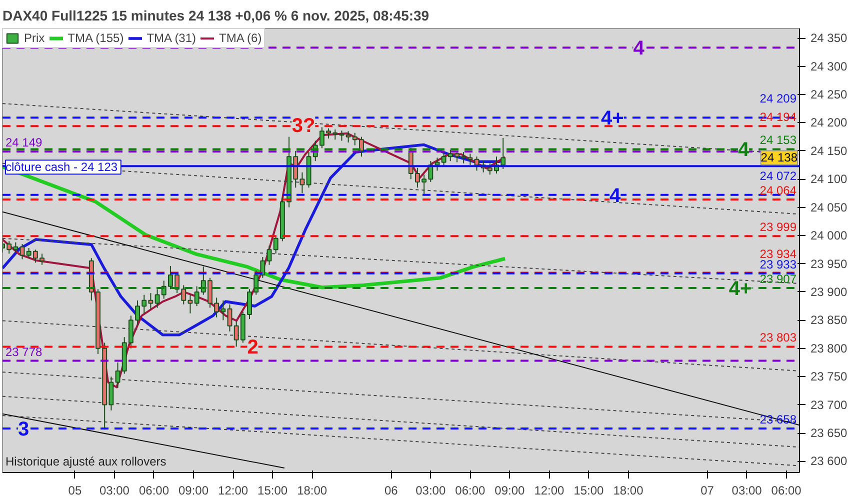 The height and width of the screenshot is (500, 850). Describe the element at coordinates (304, 126) in the screenshot. I see `annotation: 3?` at that location.